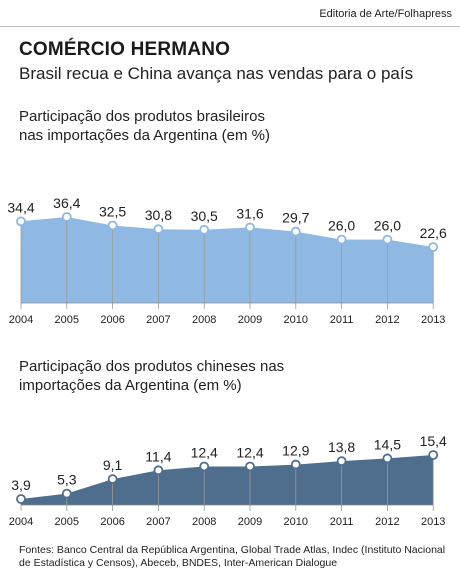 Image resolution: width=460 pixels, height=583 pixels. What do you see at coordinates (433, 320) in the screenshot?
I see `brazil-tick-label: 2013` at bounding box center [433, 320].